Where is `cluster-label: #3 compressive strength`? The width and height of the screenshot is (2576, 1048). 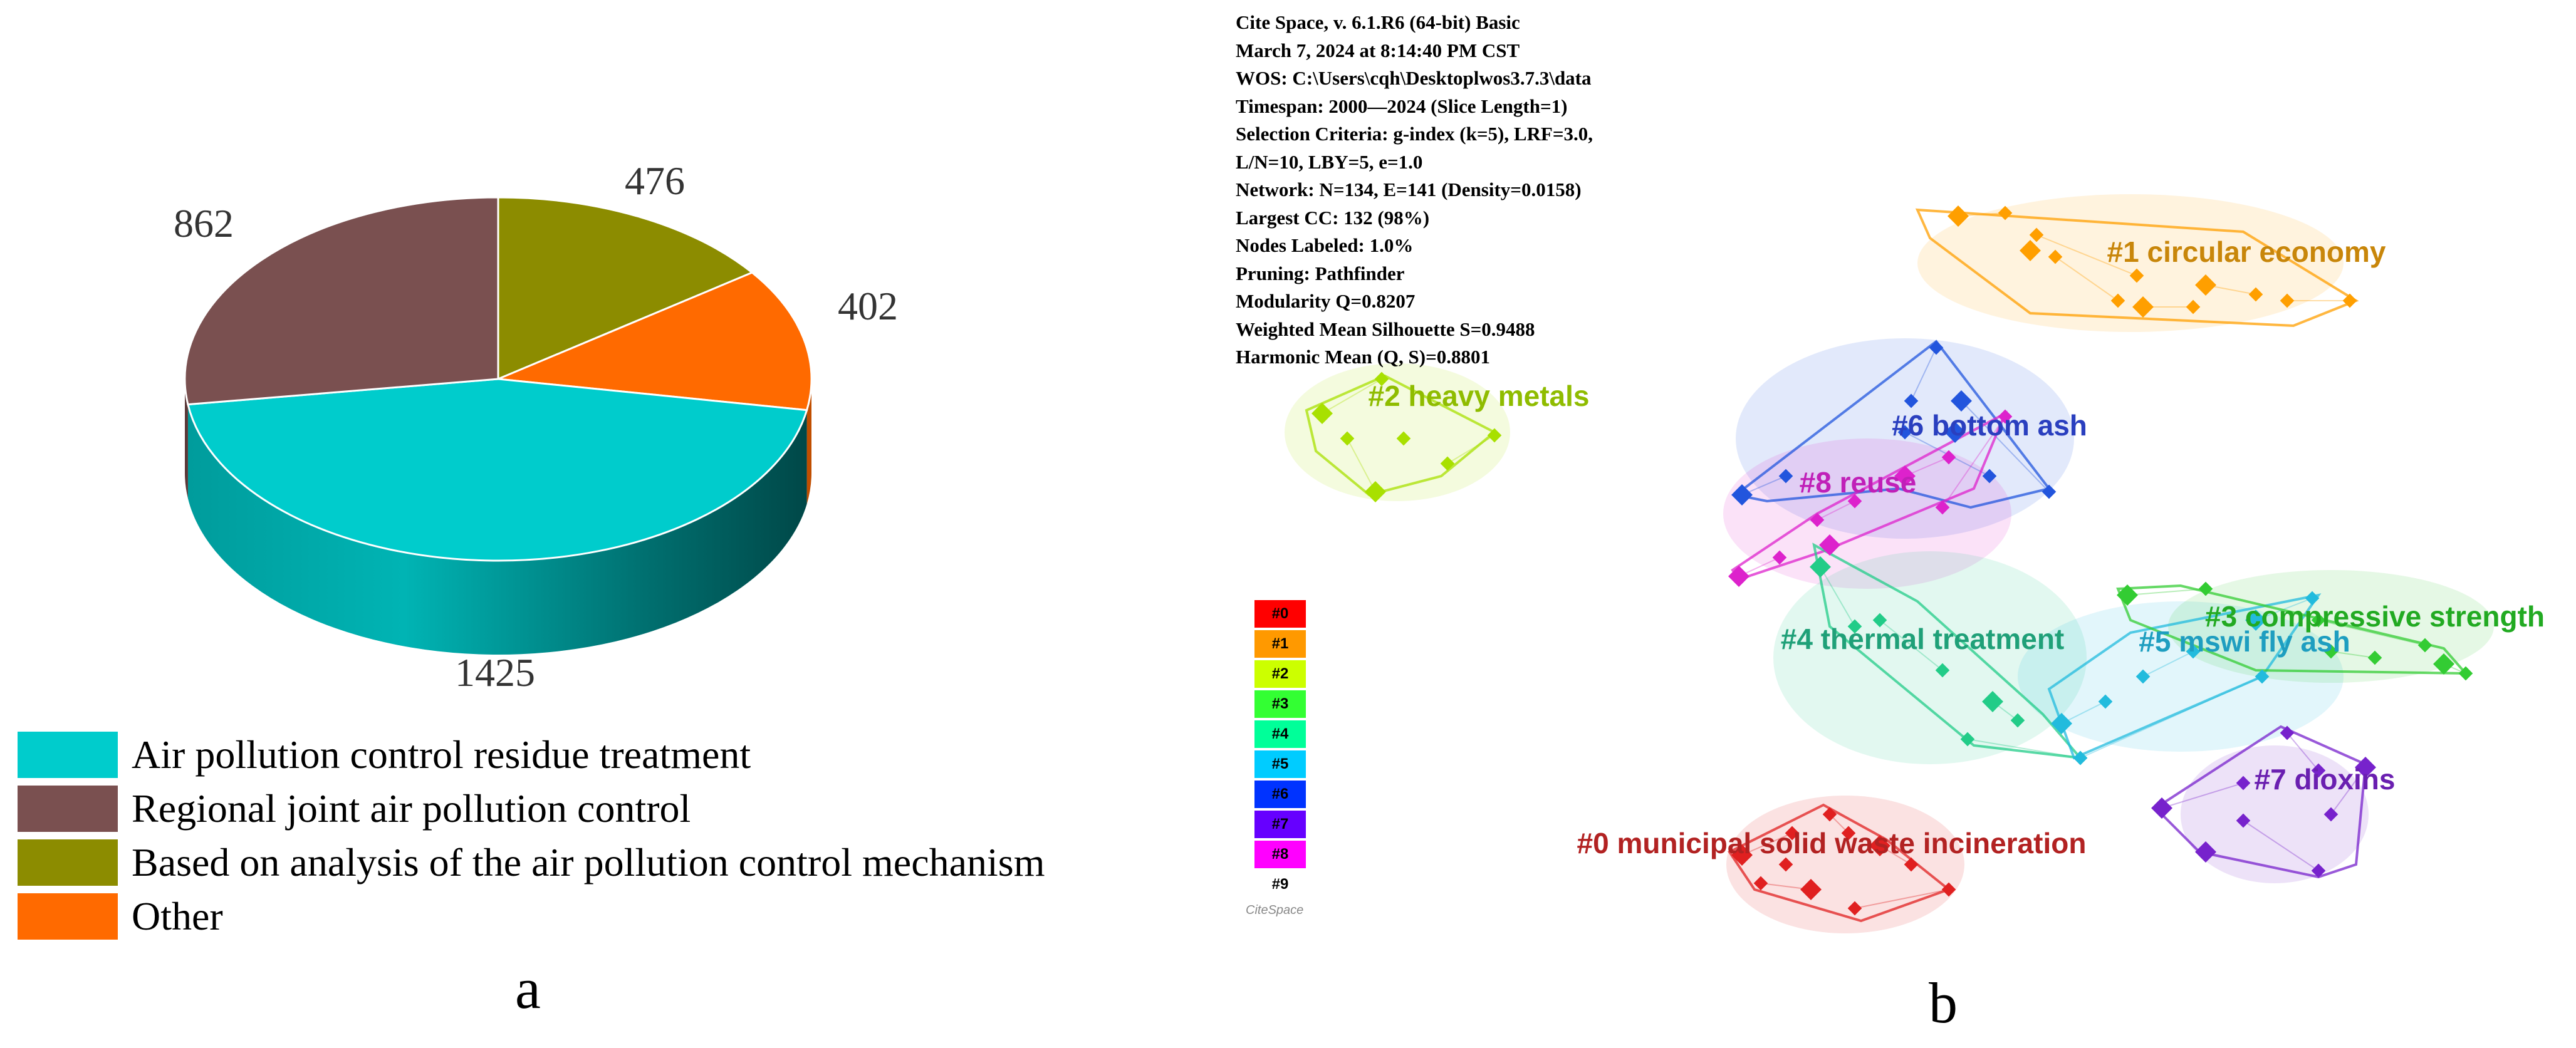
cluster-label: #3 compressive strength is located at coordinates (2375, 616).